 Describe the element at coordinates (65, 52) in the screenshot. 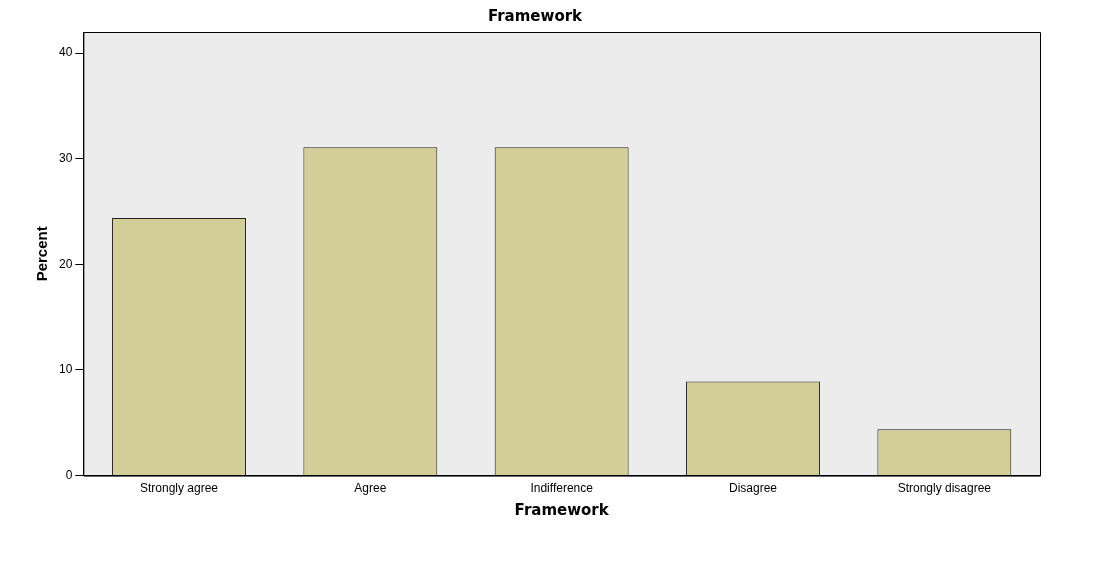

I see `y-tick-label: 40` at that location.